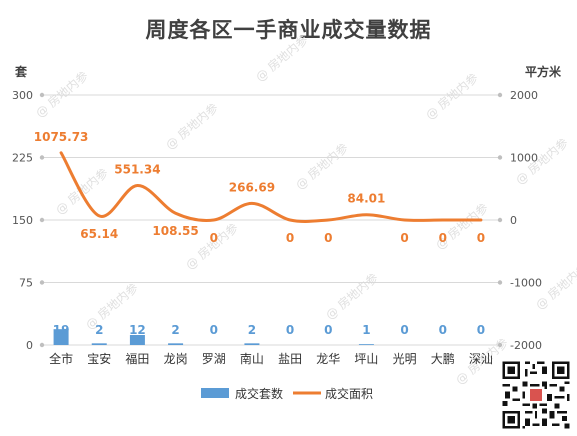 The height and width of the screenshot is (436, 577). I want to click on left-tick-label: 300, so click(22, 95).